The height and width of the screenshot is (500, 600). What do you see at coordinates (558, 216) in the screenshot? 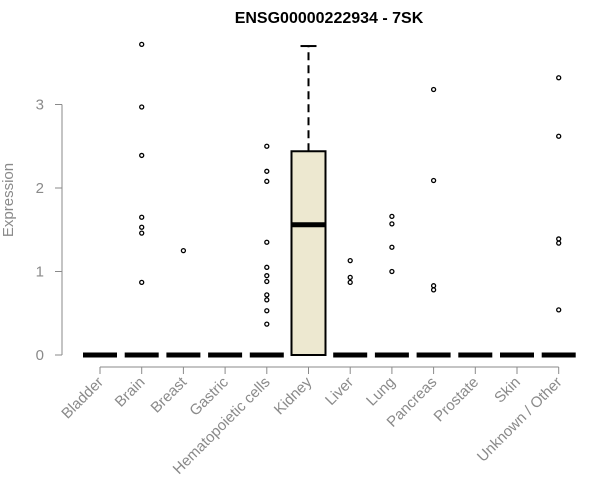
I see `box-unknown-other` at bounding box center [558, 216].